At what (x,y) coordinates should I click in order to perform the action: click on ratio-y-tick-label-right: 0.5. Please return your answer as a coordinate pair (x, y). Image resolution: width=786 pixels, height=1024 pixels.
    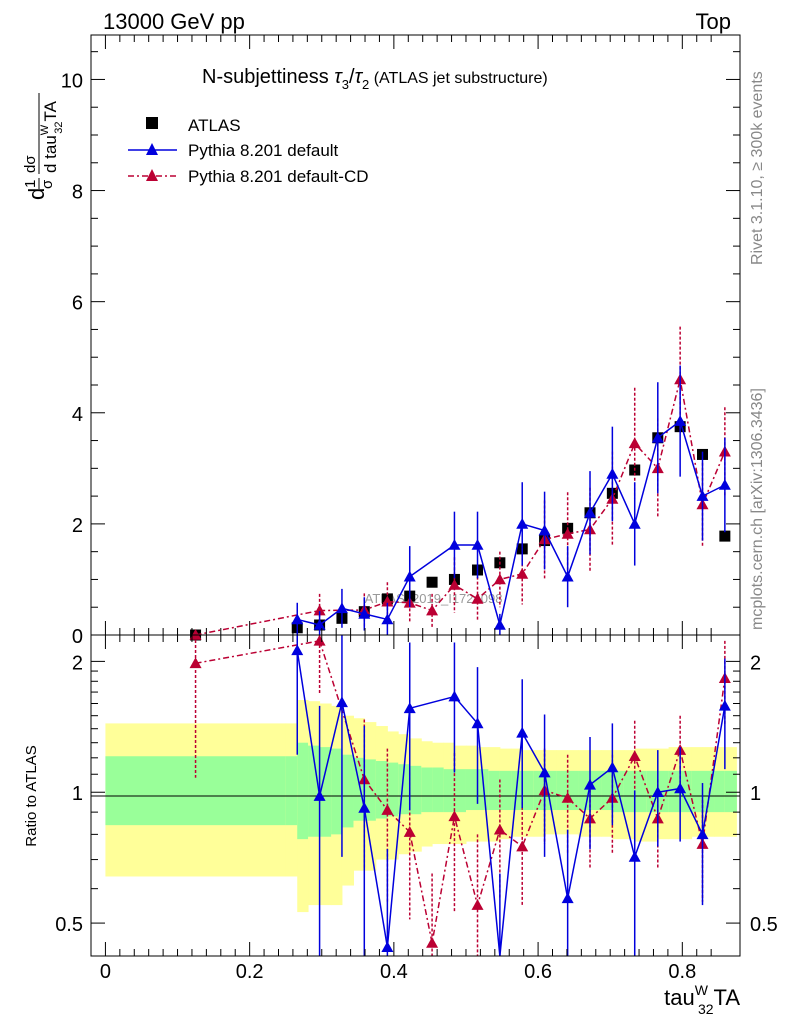
    Looking at the image, I should click on (764, 925).